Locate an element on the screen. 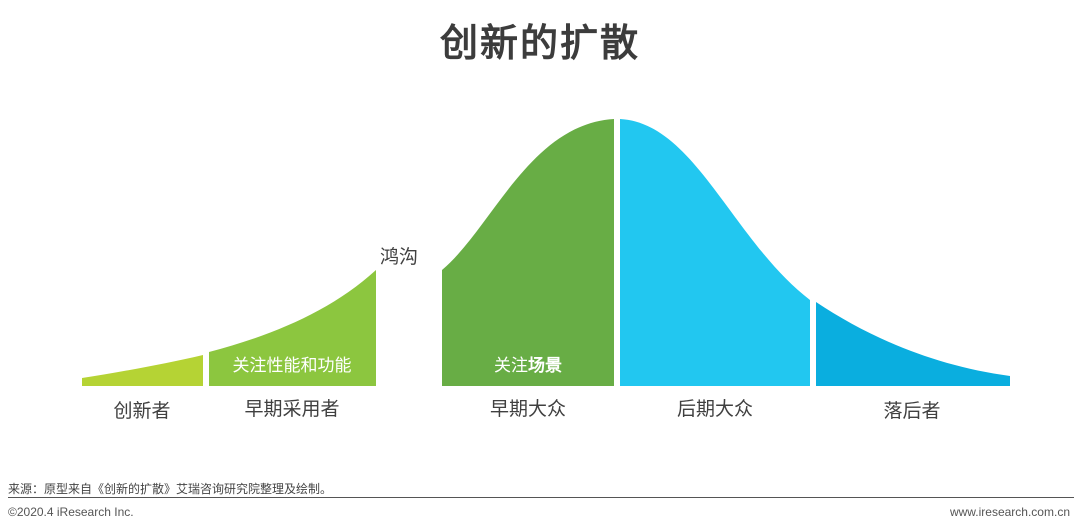 This screenshot has height=532, width=1080. stage-label-late-majority: 后期大众 is located at coordinates (715, 409).